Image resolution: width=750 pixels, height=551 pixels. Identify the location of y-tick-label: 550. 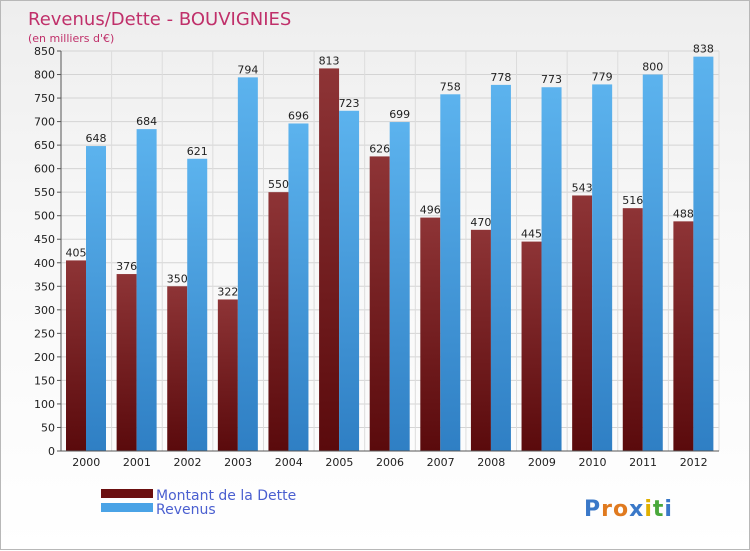
(44, 192).